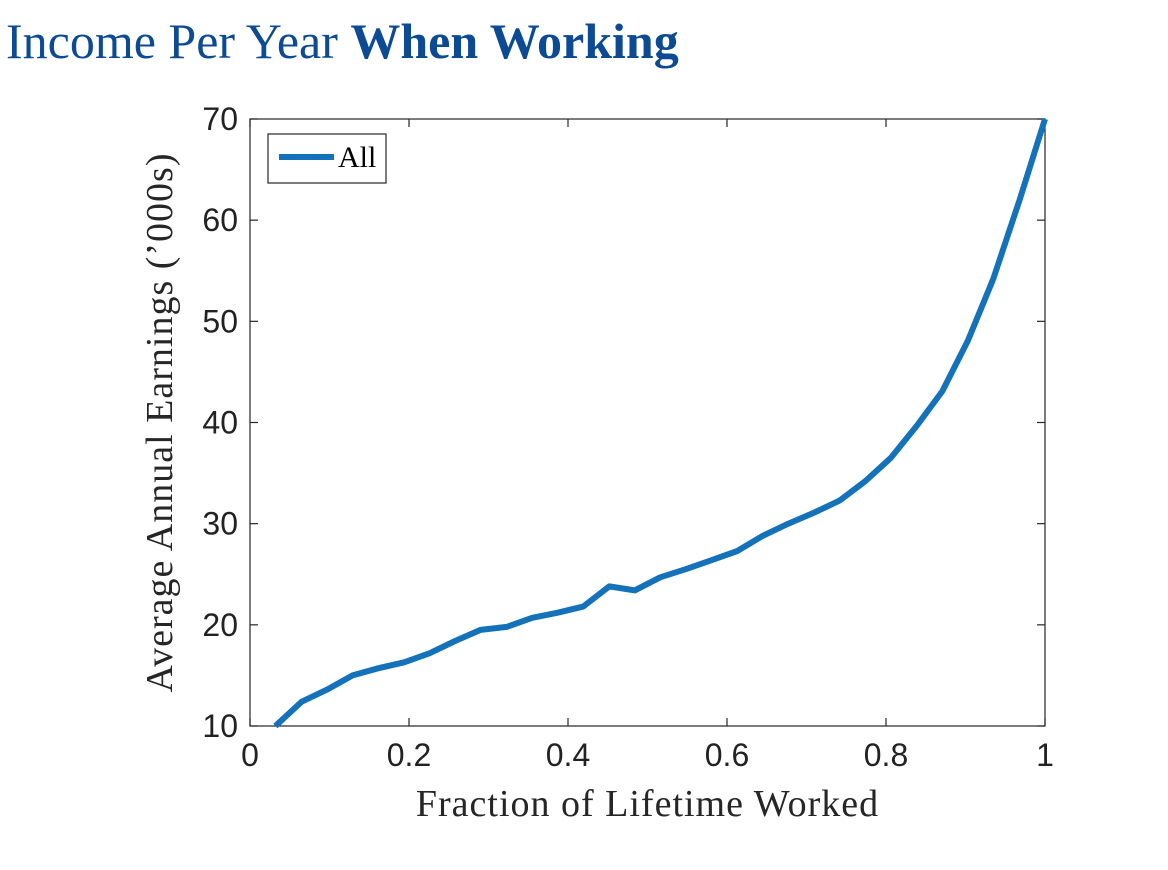  I want to click on title-bold: When Working, so click(514, 41).